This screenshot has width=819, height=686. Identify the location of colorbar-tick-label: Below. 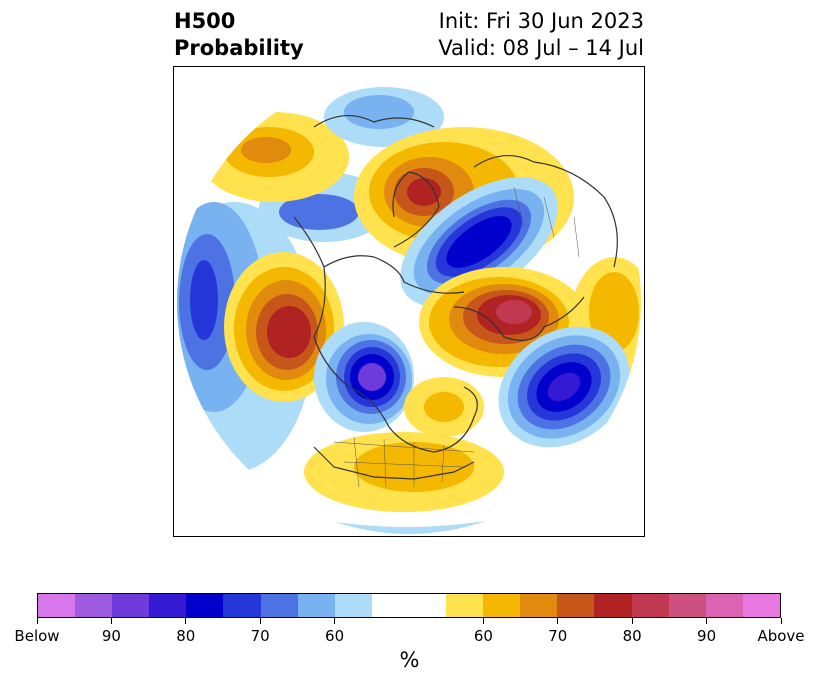
(37, 636).